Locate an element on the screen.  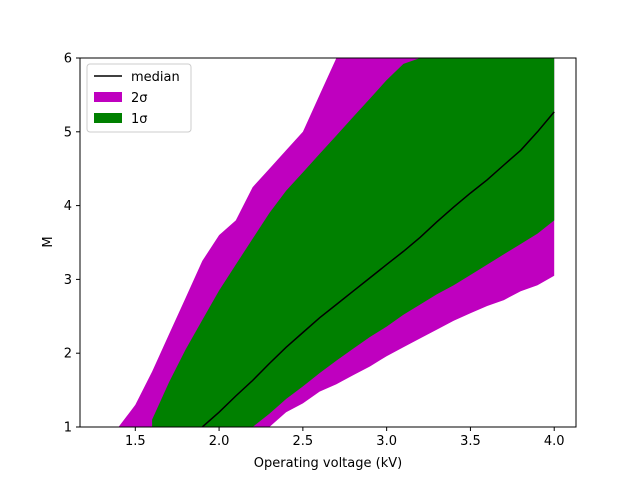
x-axis-ticks: 1.5 2.0 2.5 3.0 3.5 4.0 is located at coordinates (345, 438).